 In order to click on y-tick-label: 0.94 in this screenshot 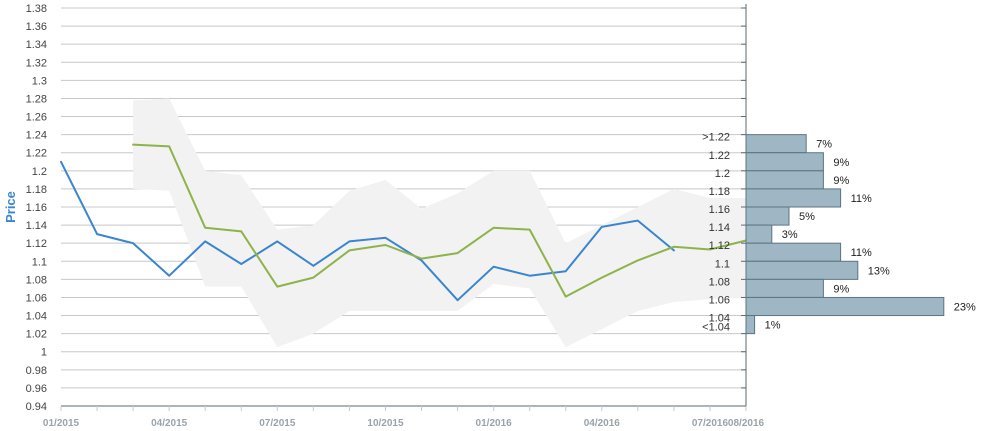, I will do `click(36, 407)`.